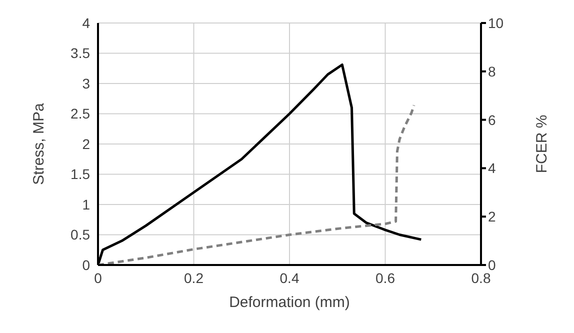 This screenshot has height=333, width=574. Describe the element at coordinates (492, 120) in the screenshot. I see `y2-tick-label: 6` at that location.